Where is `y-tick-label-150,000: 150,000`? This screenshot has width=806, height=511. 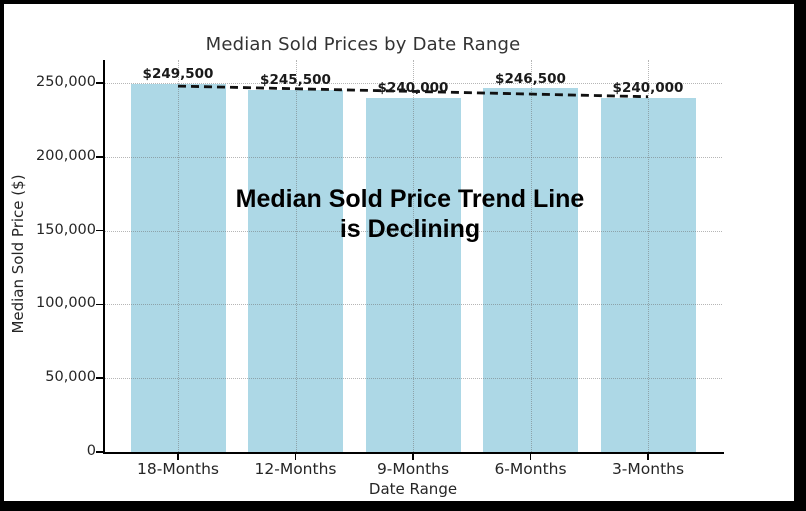
y-tick-label-150,000: 150,000 is located at coordinates (66, 229).